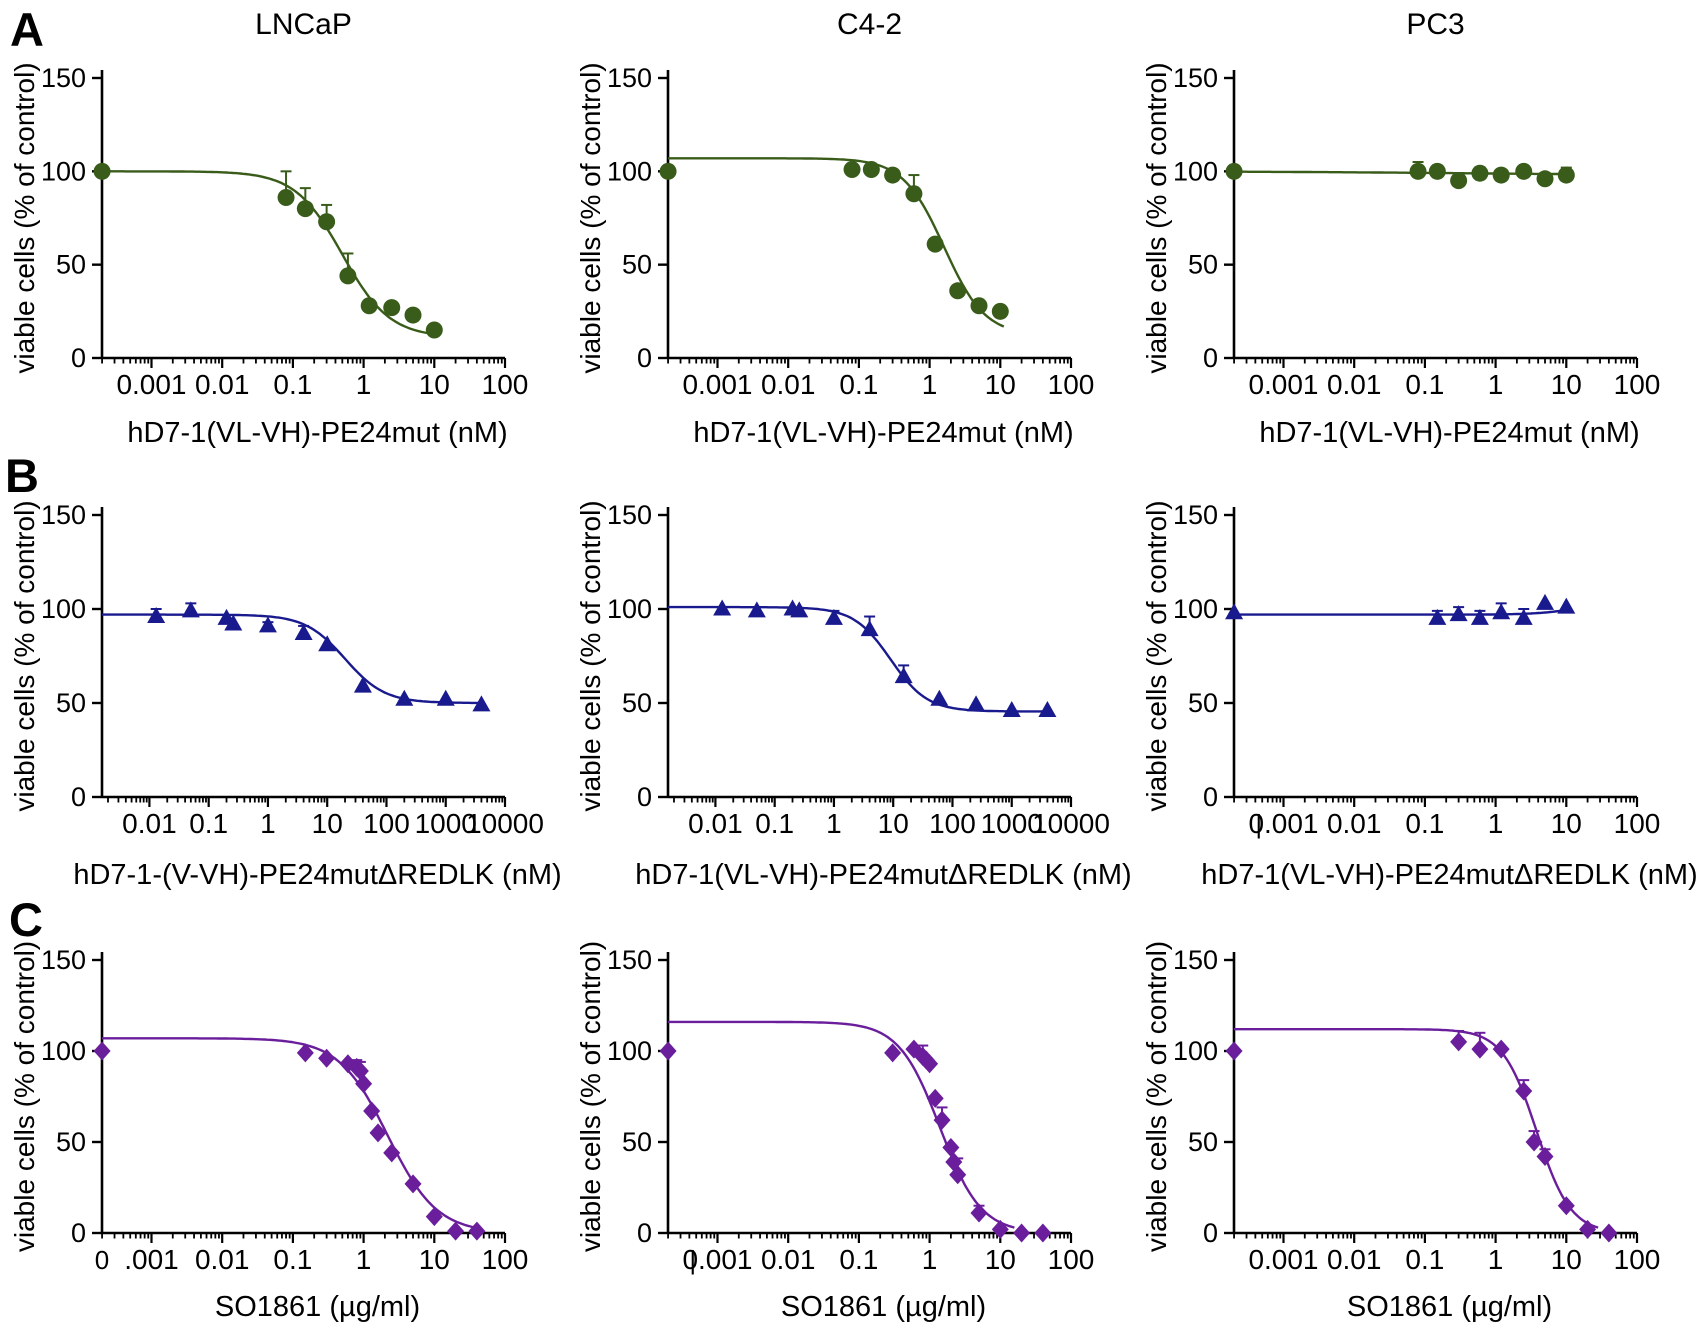  Describe the element at coordinates (1447, 1277) in the screenshot. I see `x-axis: 0.001 0.01 0.1 1 10 100 SO1861 (µg/ml)` at that location.